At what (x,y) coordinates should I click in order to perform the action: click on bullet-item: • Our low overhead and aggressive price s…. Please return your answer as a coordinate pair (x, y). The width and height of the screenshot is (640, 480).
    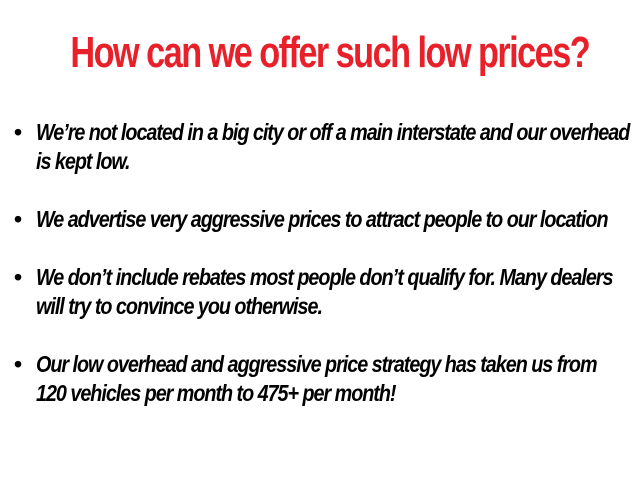
    Looking at the image, I should click on (306, 378).